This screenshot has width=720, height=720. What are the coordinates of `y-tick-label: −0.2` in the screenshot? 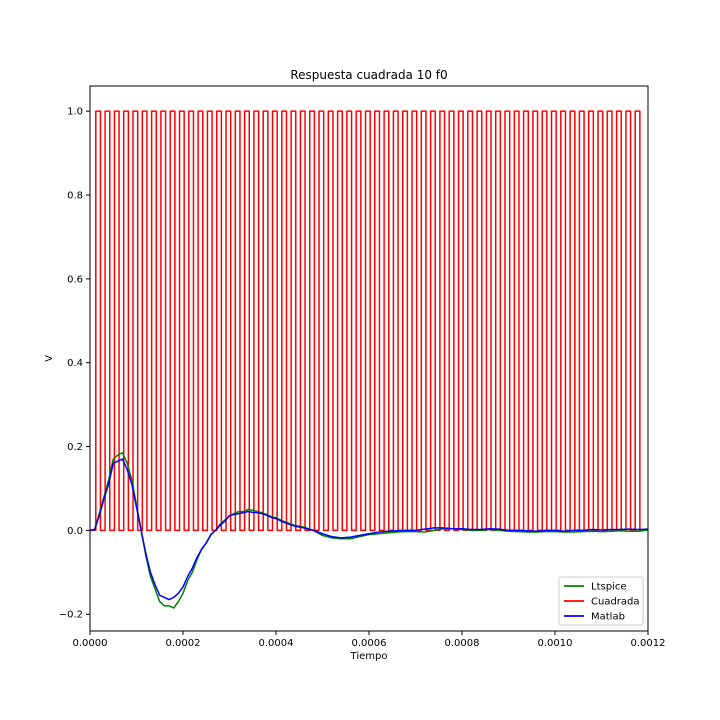 It's located at (71, 615).